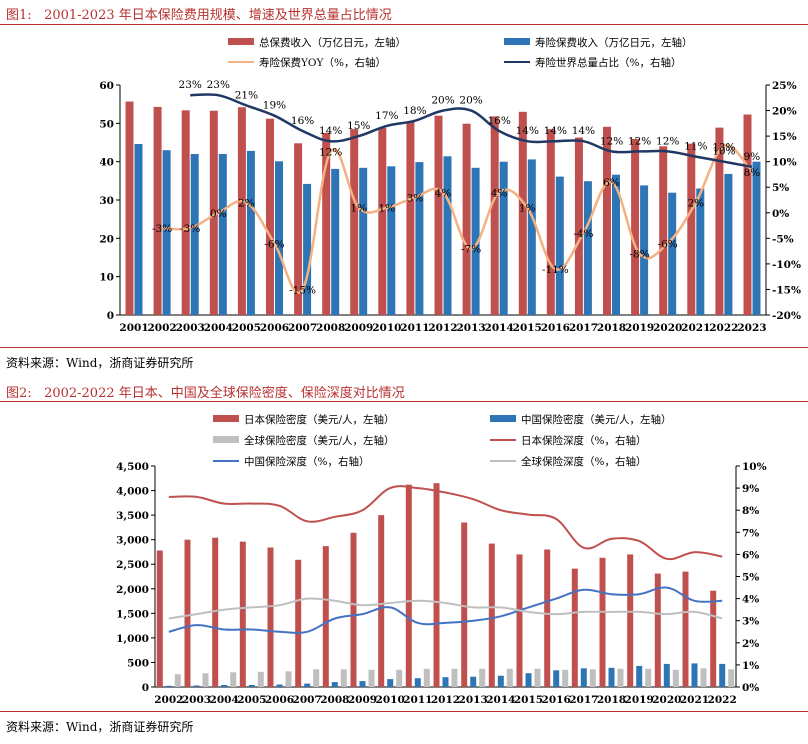 This screenshot has width=808, height=744. Describe the element at coordinates (639, 676) in the screenshot. I see `chart2-bar-s1-2019` at that location.